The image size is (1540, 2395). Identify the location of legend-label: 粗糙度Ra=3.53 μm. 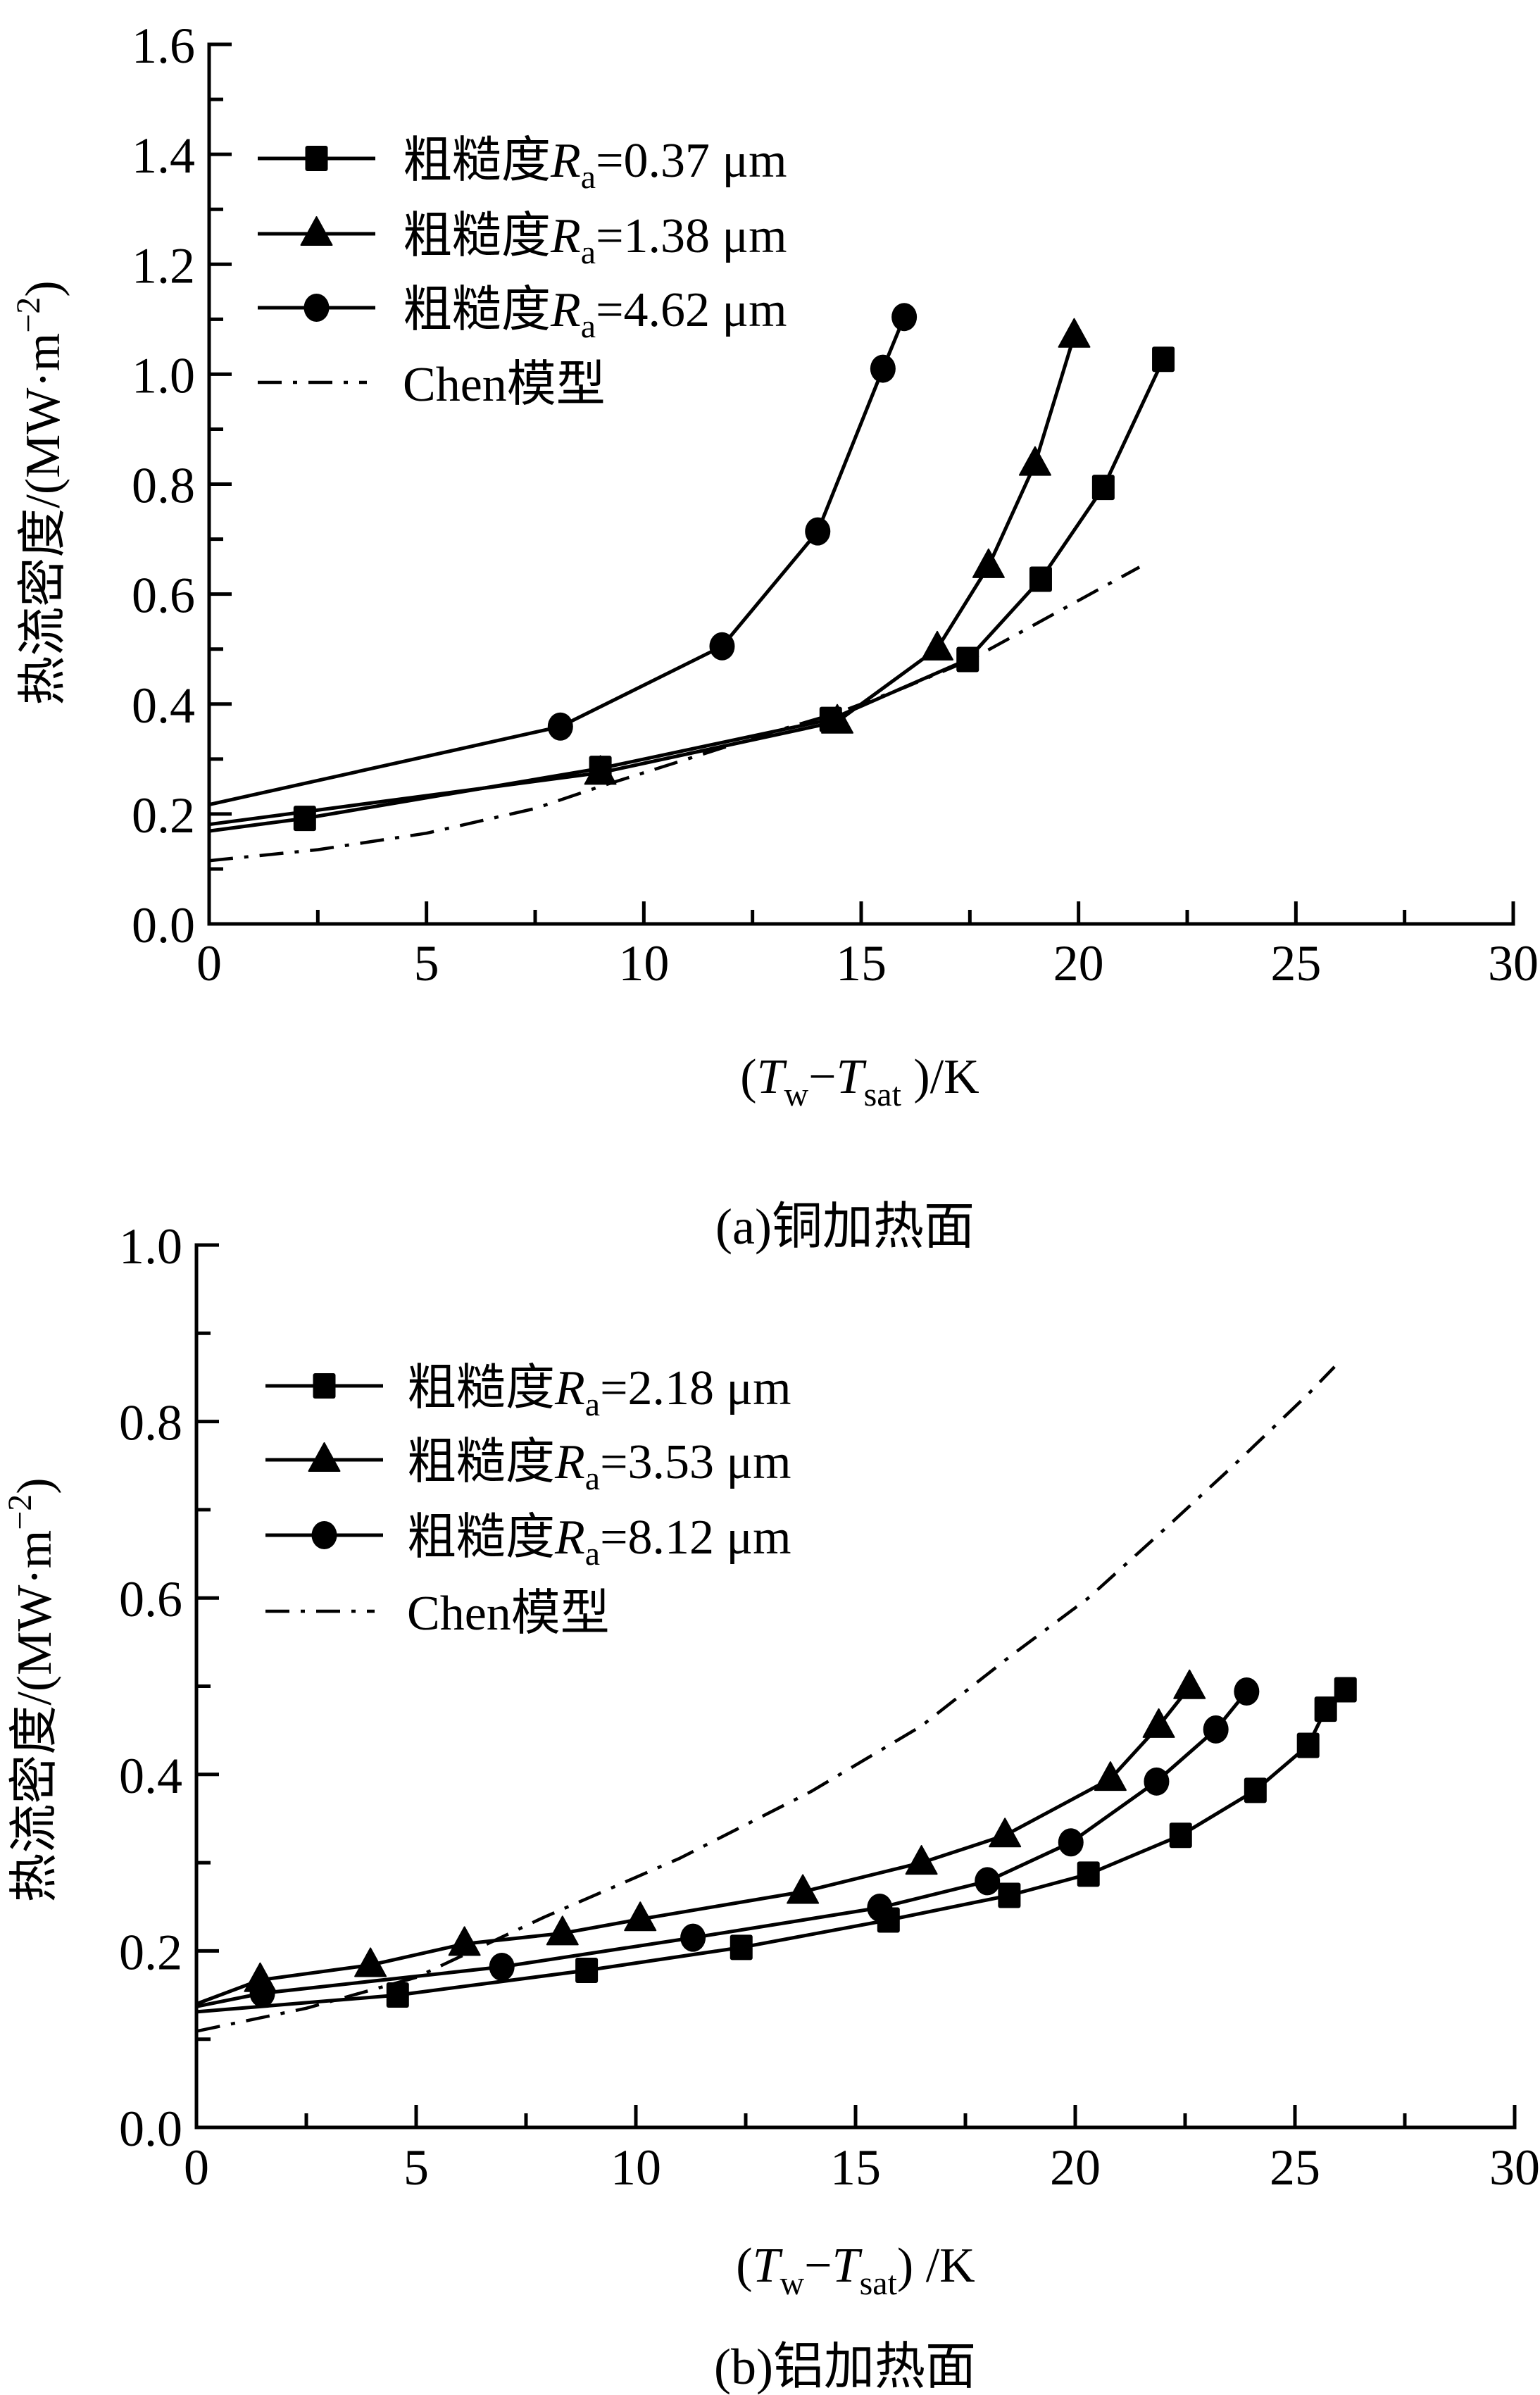
(599, 1466).